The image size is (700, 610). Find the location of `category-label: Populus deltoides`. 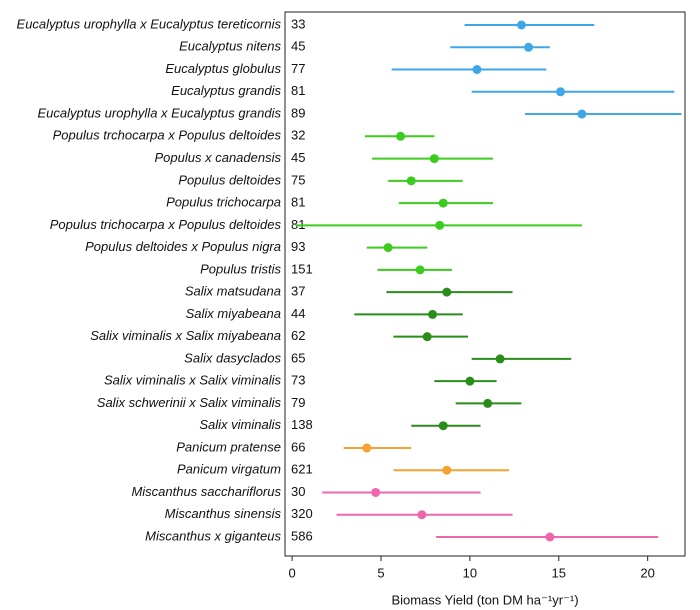

category-label: Populus deltoides is located at coordinates (229, 179).